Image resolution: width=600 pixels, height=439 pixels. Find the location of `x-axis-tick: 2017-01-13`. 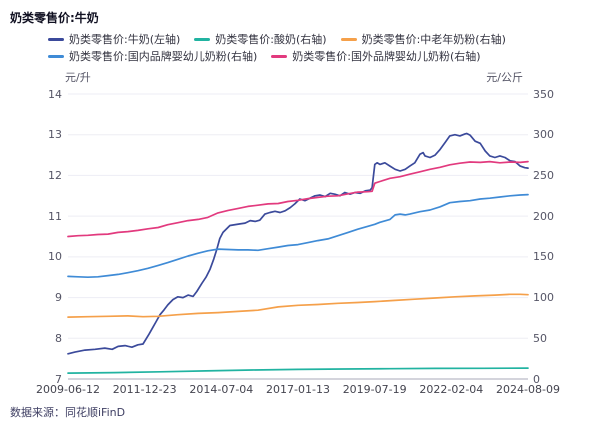

x-axis-tick: 2017-01-13 is located at coordinates (298, 389).